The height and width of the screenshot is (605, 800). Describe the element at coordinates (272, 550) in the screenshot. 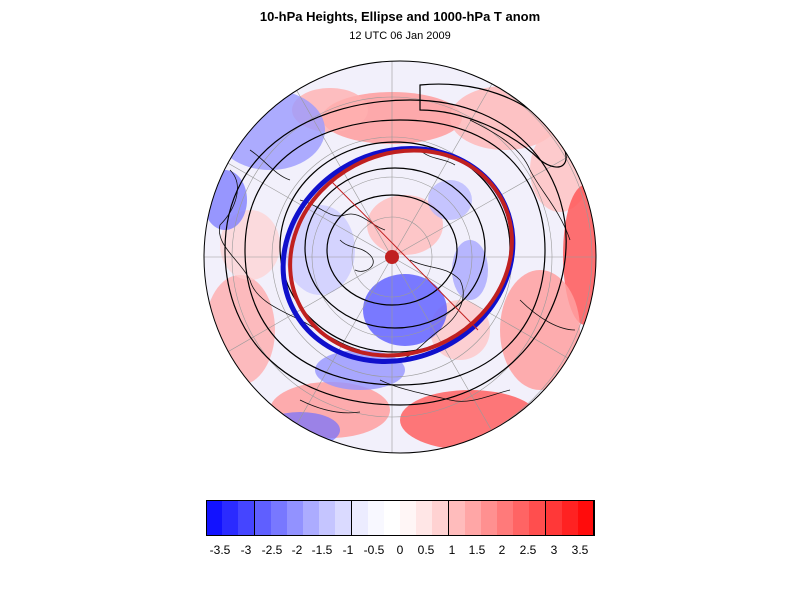

I see `colorbar-tick-label: -2.5` at that location.